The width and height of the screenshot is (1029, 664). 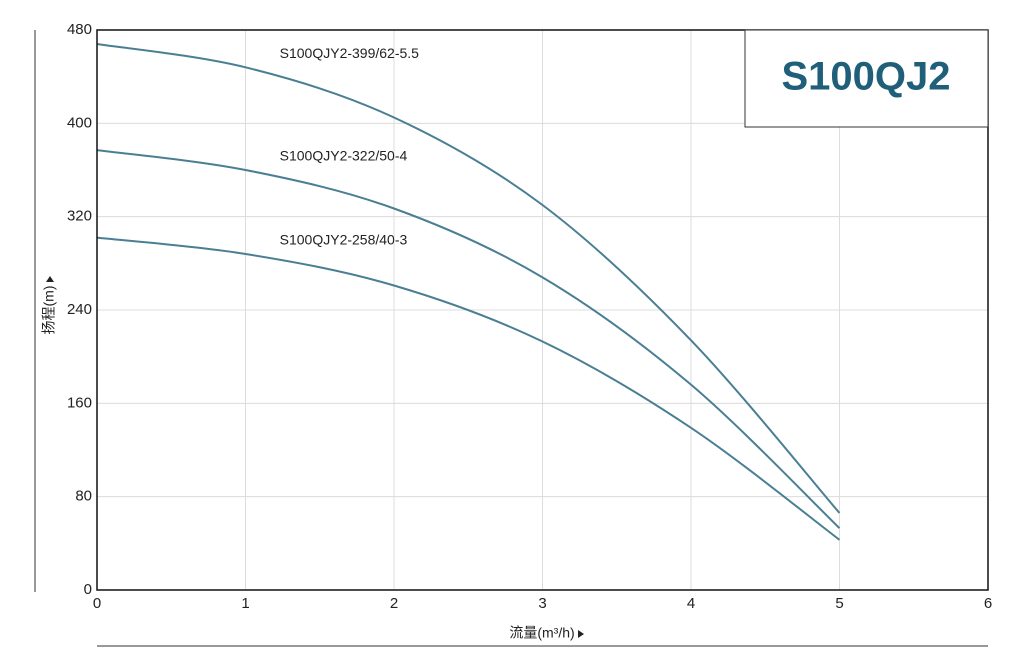 I want to click on x-arrow, so click(x=581, y=634).